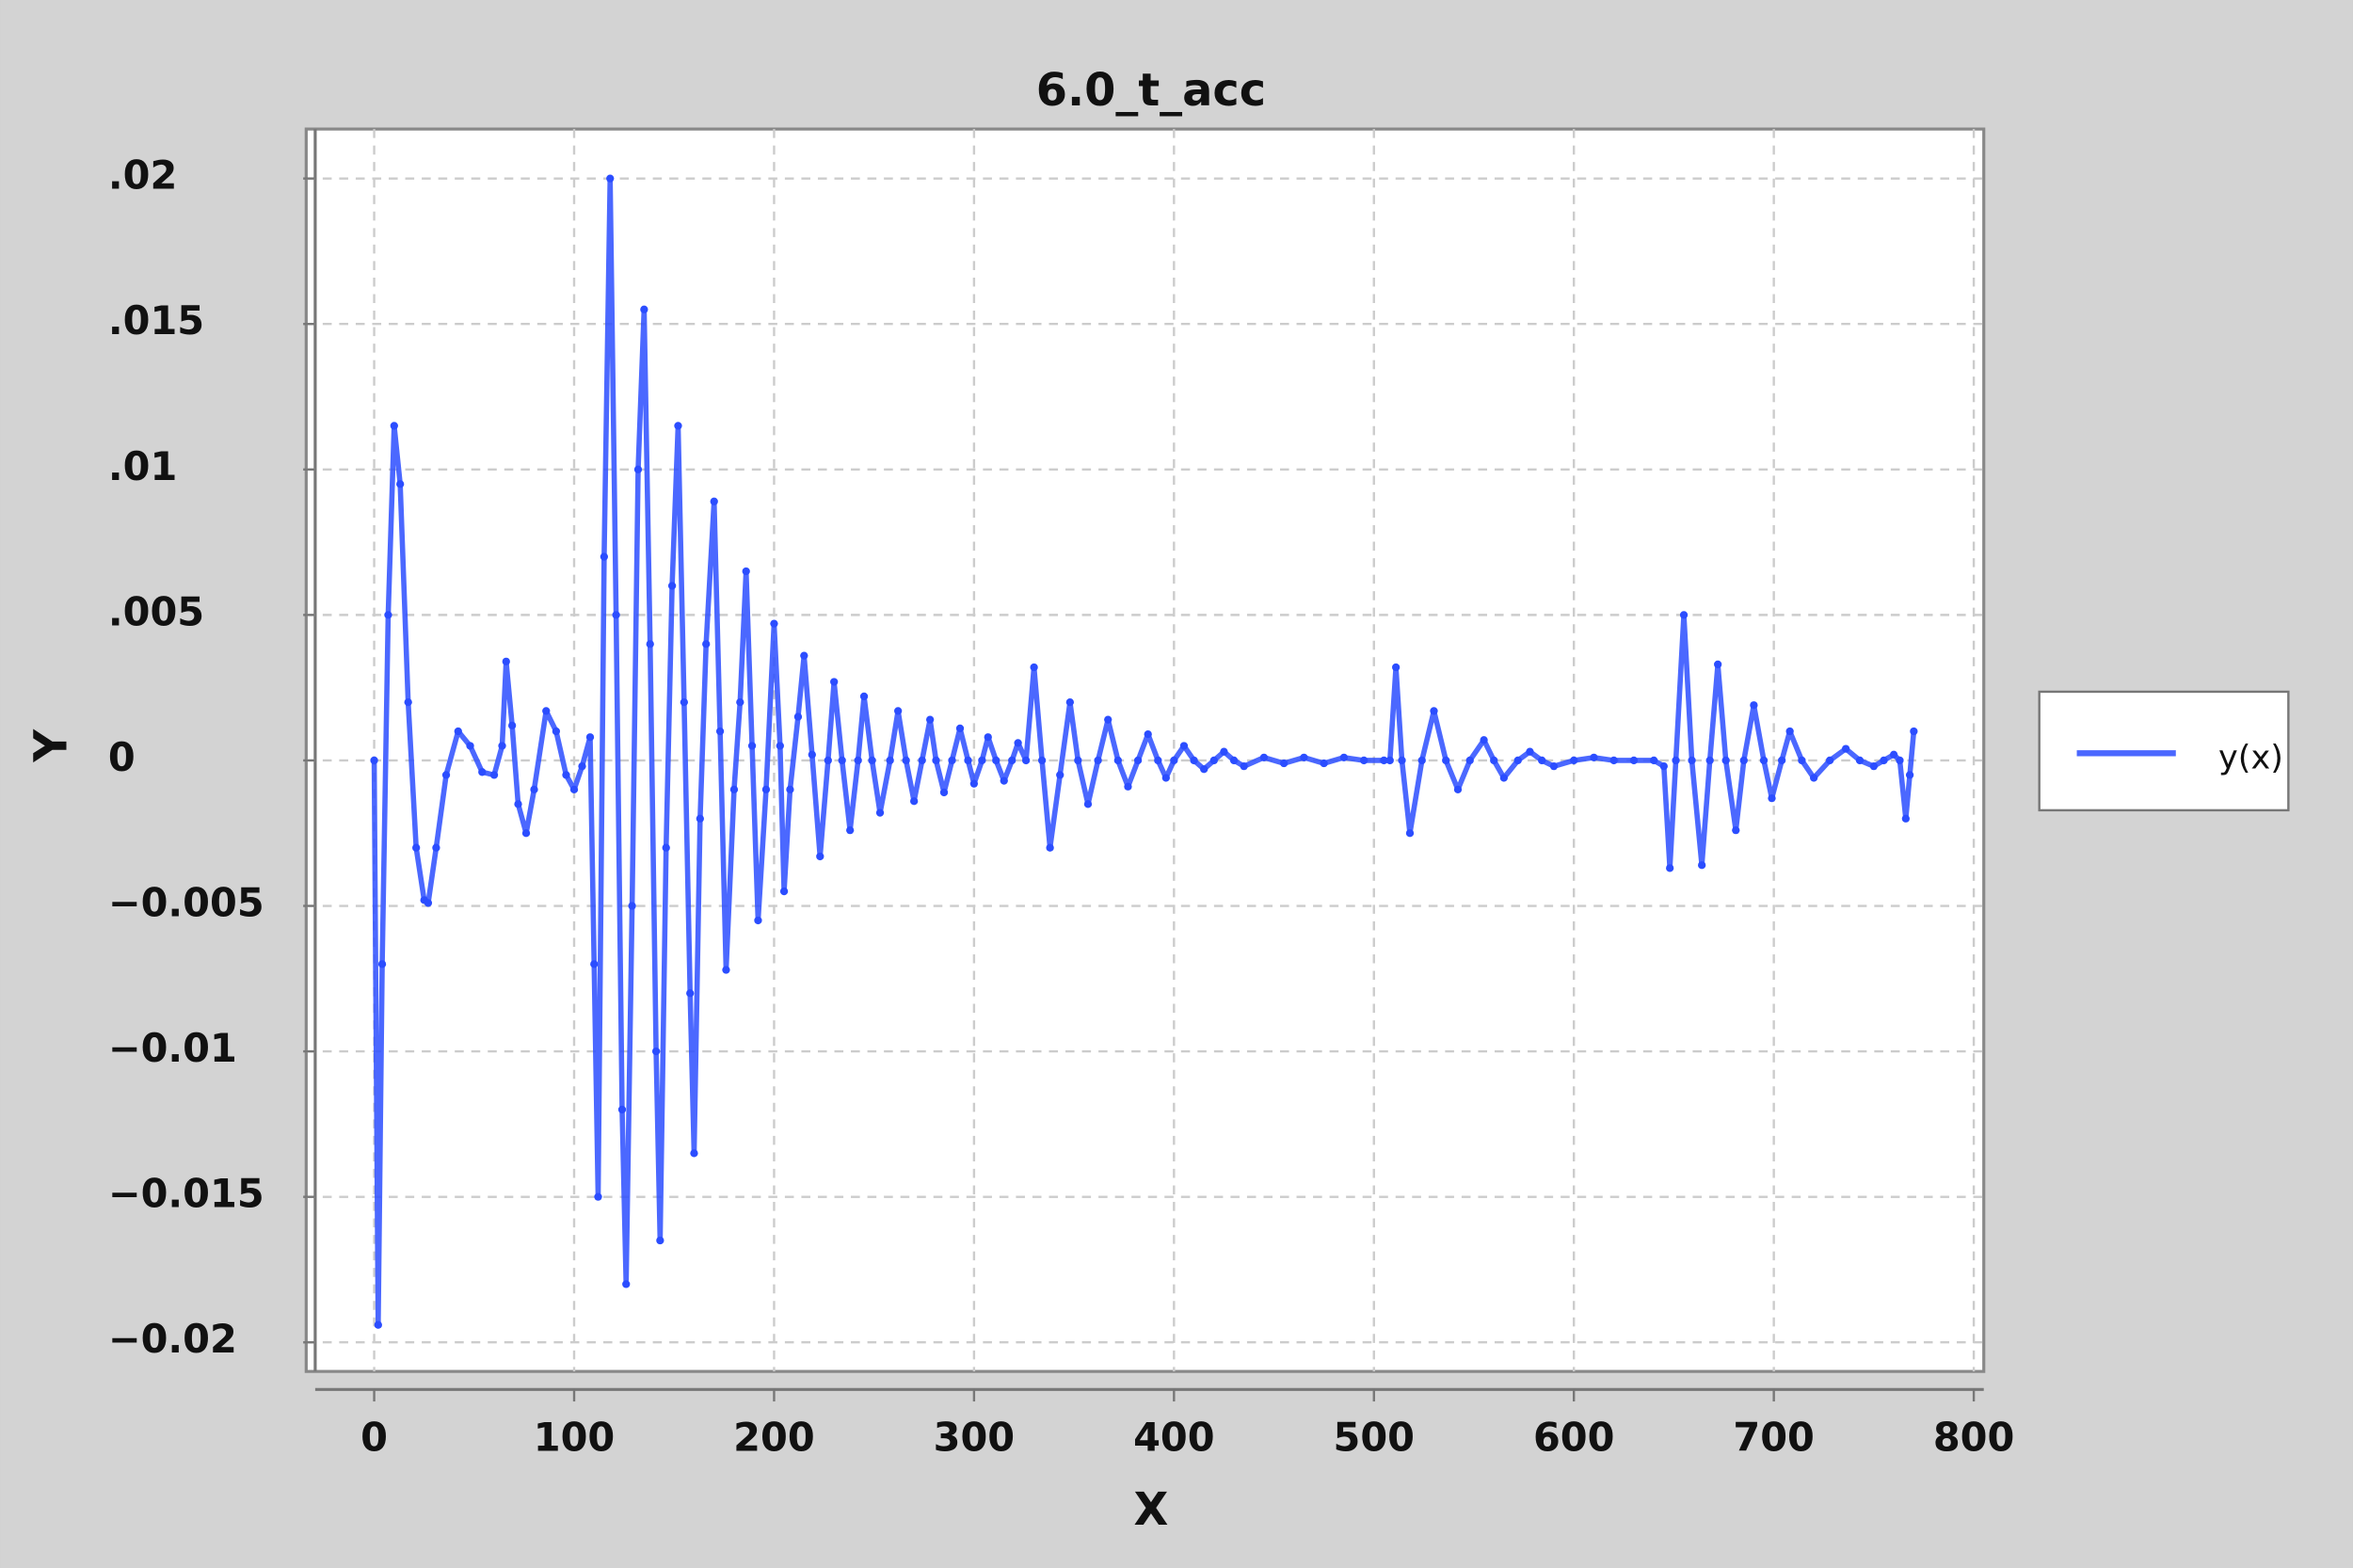  I want to click on x-tick-label: 300, so click(975, 1437).